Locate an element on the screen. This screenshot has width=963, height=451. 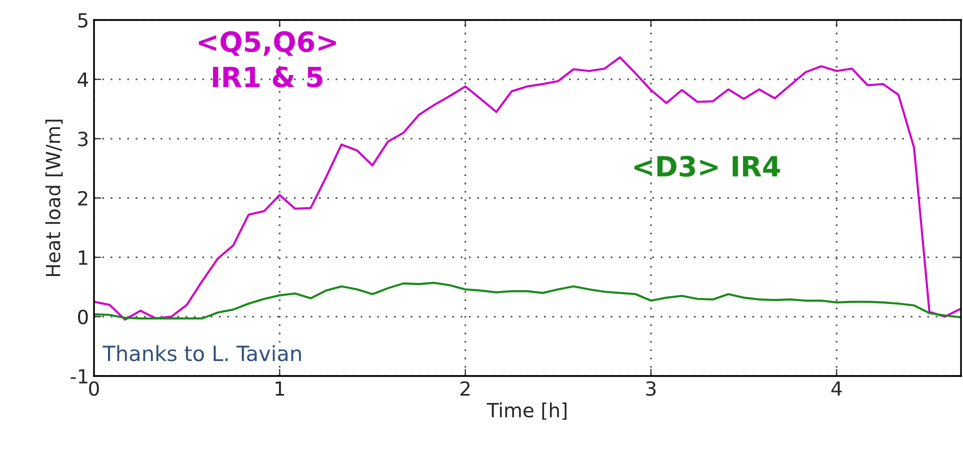
text: <Q5,Q6> IR1 & 5 is located at coordinates (267, 59).